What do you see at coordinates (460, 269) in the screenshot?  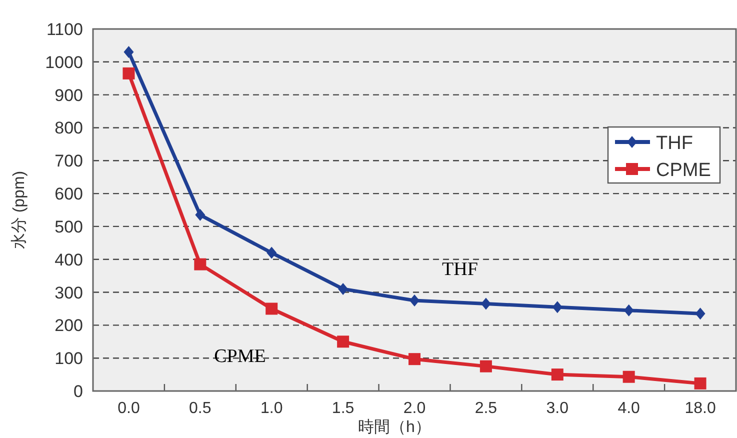 I see `annotation: THF` at bounding box center [460, 269].